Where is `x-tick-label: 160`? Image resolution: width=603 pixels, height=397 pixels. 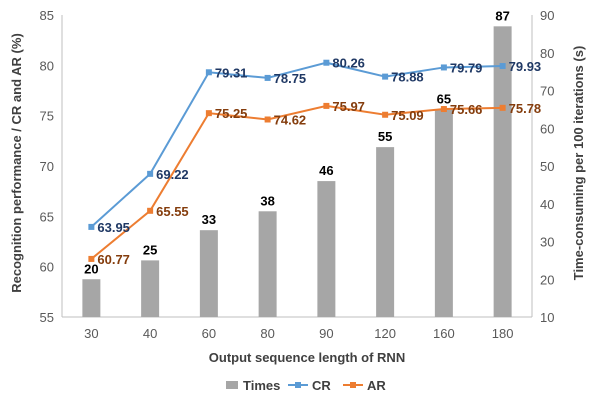
x-tick-label: 160 is located at coordinates (444, 333).